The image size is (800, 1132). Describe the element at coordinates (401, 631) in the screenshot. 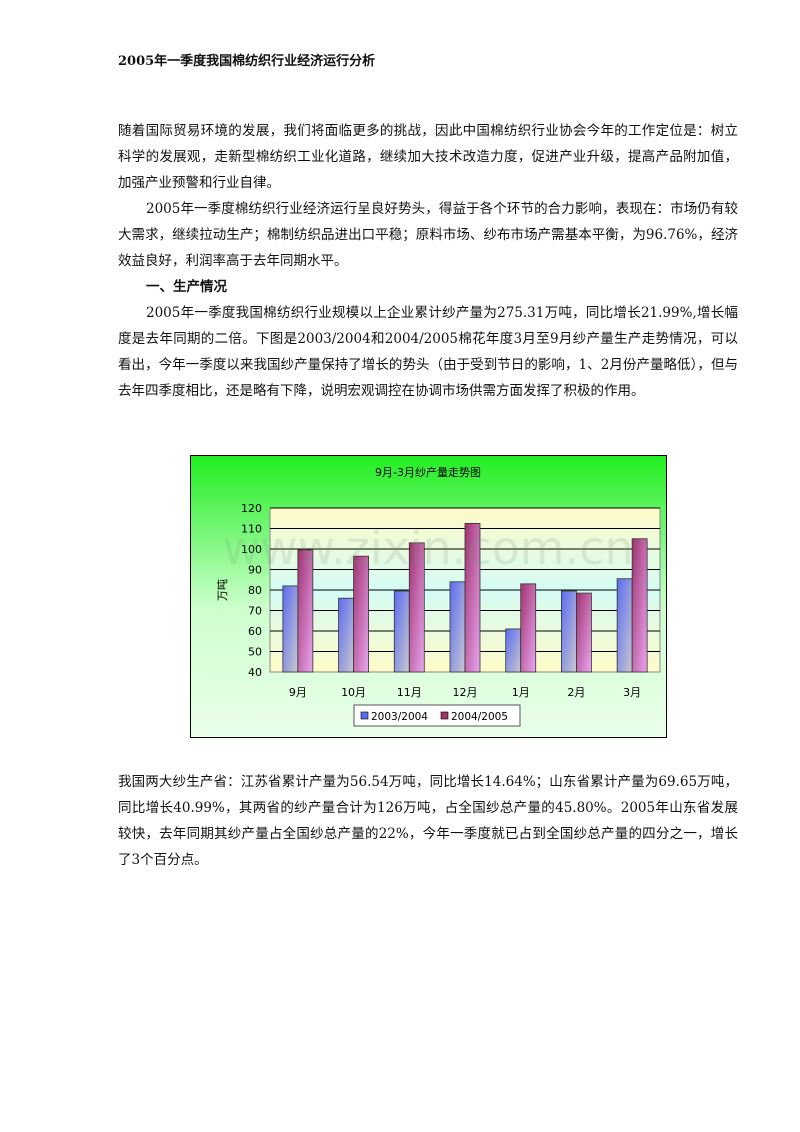

I see `bar-2003/2004-11月` at that location.